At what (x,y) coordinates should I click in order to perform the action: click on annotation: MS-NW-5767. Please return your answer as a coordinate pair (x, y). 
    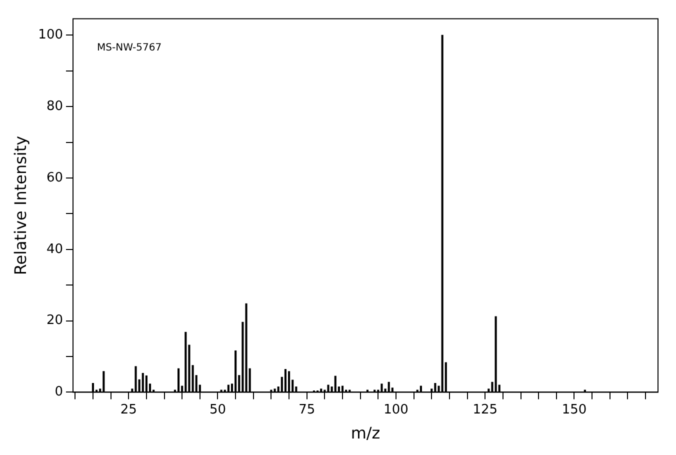
    Looking at the image, I should click on (129, 48).